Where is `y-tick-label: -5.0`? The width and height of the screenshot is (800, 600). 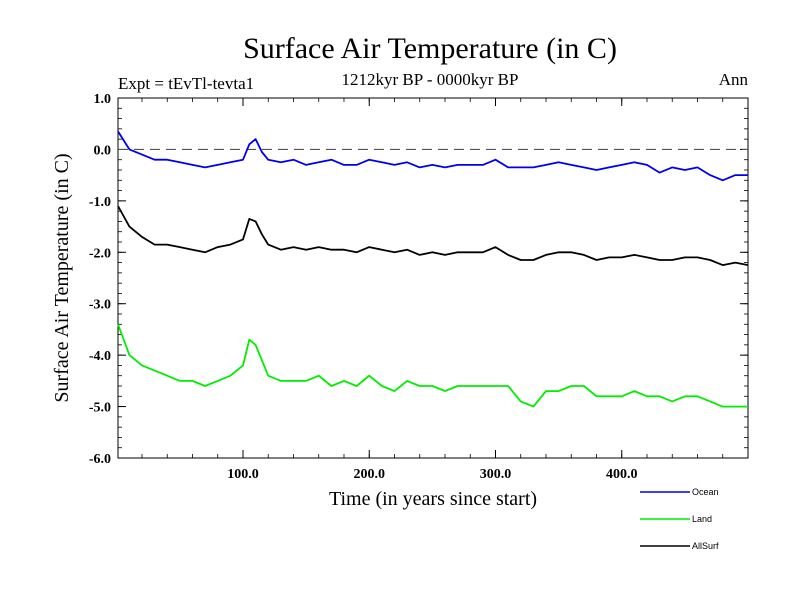 y-tick-label: -5.0 is located at coordinates (100, 408).